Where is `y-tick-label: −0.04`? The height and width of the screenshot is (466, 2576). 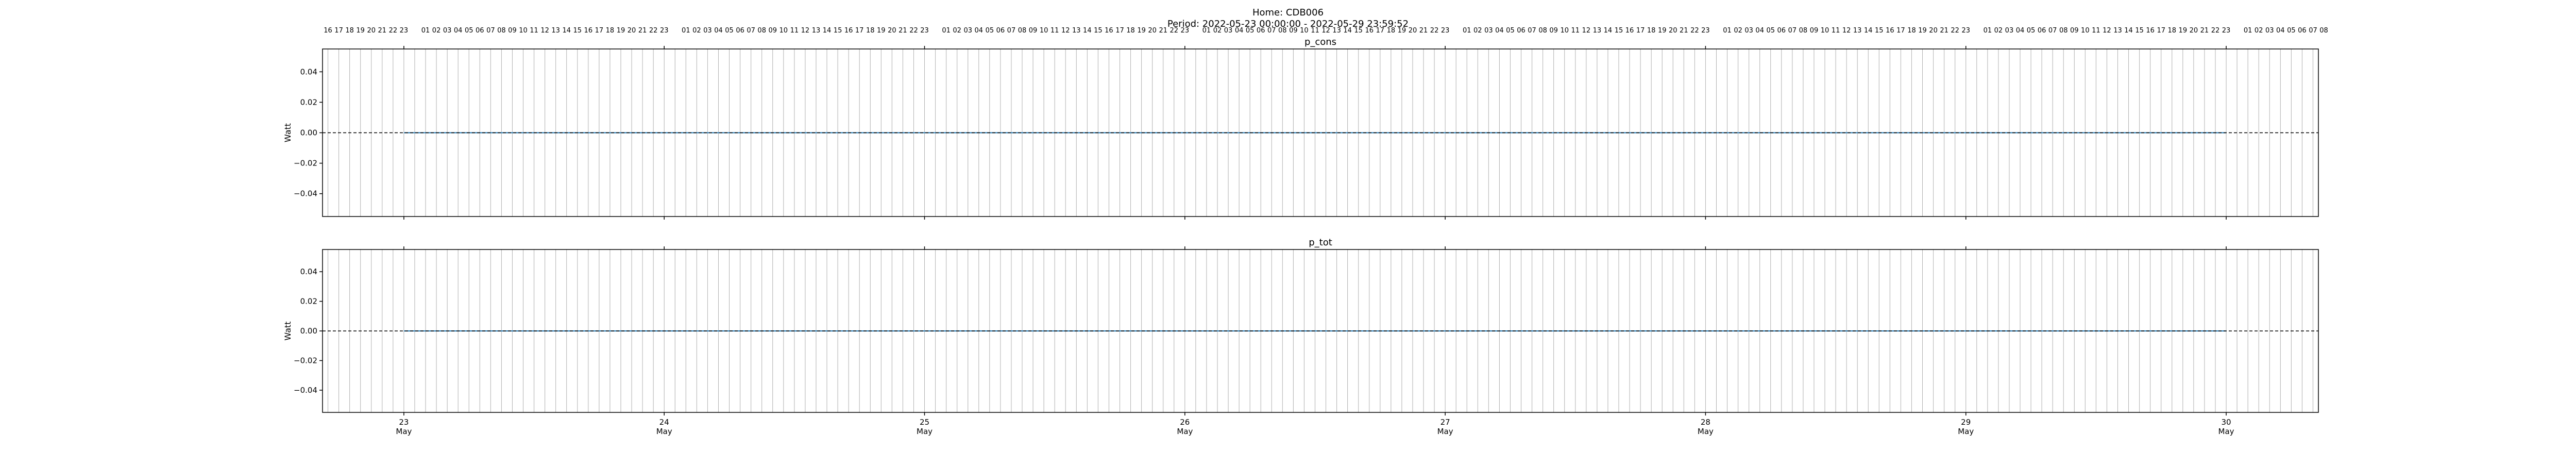
y-tick-label: −0.04 is located at coordinates (305, 193).